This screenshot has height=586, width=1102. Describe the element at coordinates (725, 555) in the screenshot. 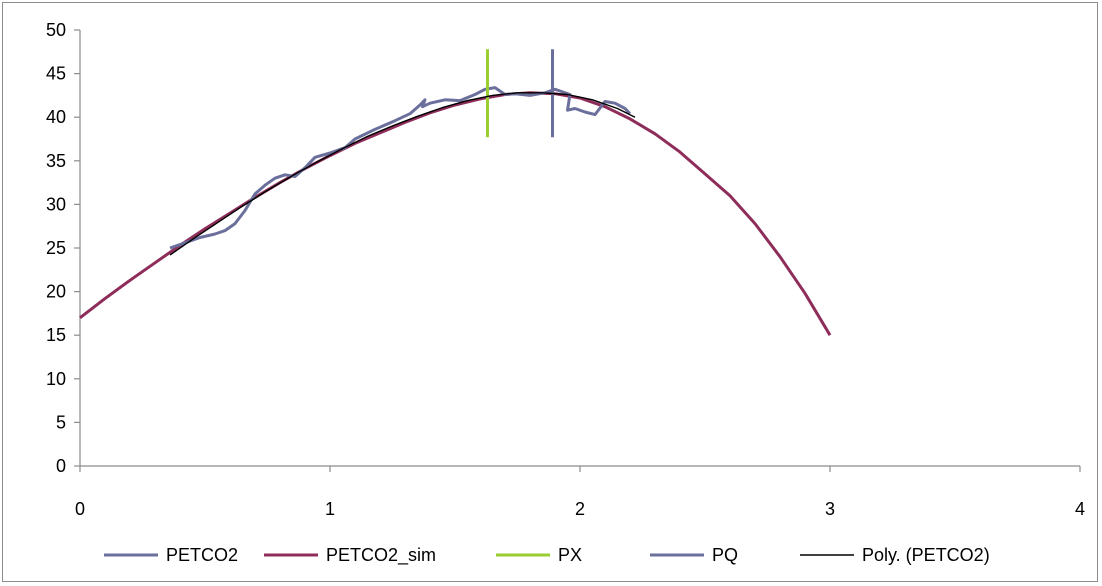

I see `legend-label-pq: PQ` at that location.